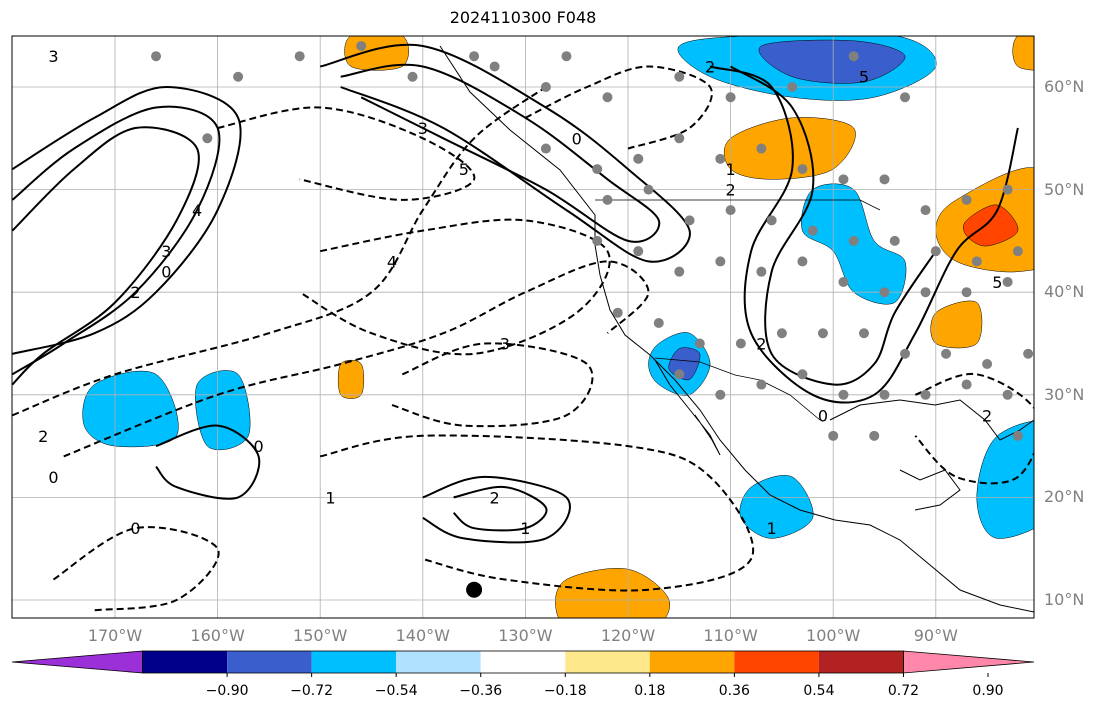  Describe the element at coordinates (312, 691) in the screenshot. I see `colorbar-tick-label: −0.72` at that location.